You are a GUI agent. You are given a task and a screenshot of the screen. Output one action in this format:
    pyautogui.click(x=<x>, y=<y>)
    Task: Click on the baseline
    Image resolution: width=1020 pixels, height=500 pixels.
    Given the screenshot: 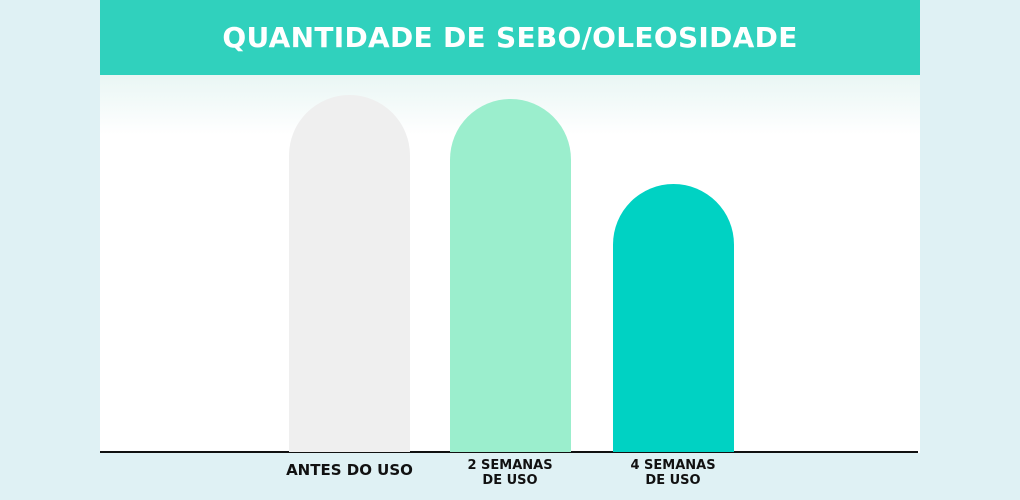 What is the action you would take?
    pyautogui.click(x=509, y=452)
    